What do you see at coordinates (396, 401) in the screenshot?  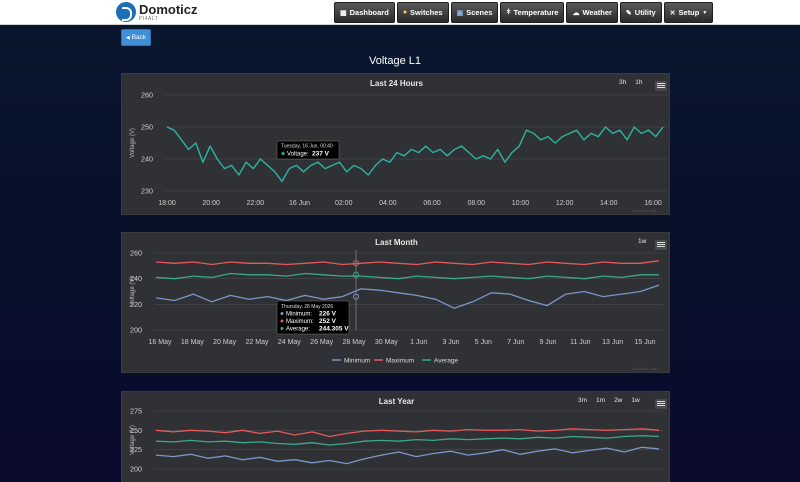 I see `chart-title: Last Year` at bounding box center [396, 401].